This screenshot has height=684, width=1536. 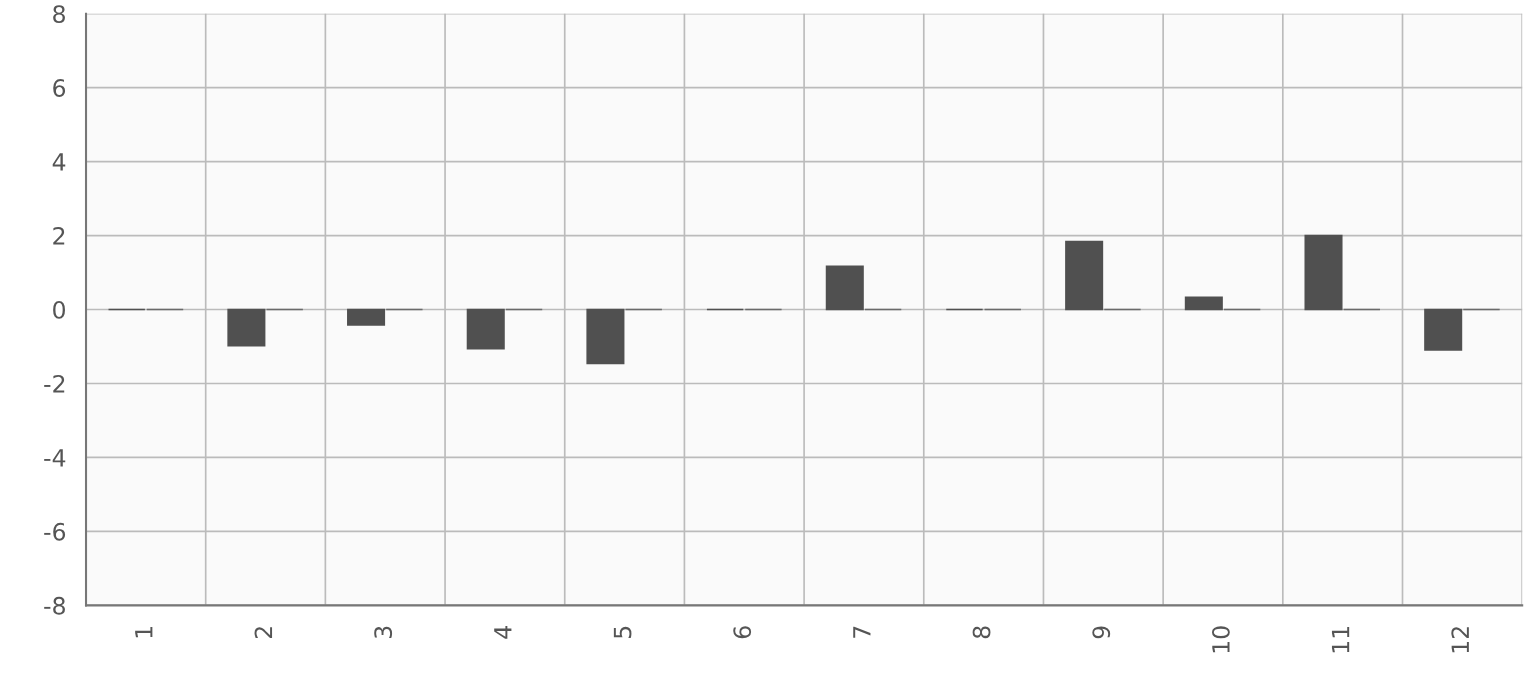 I want to click on x-tick-label: 3, so click(x=383, y=632).